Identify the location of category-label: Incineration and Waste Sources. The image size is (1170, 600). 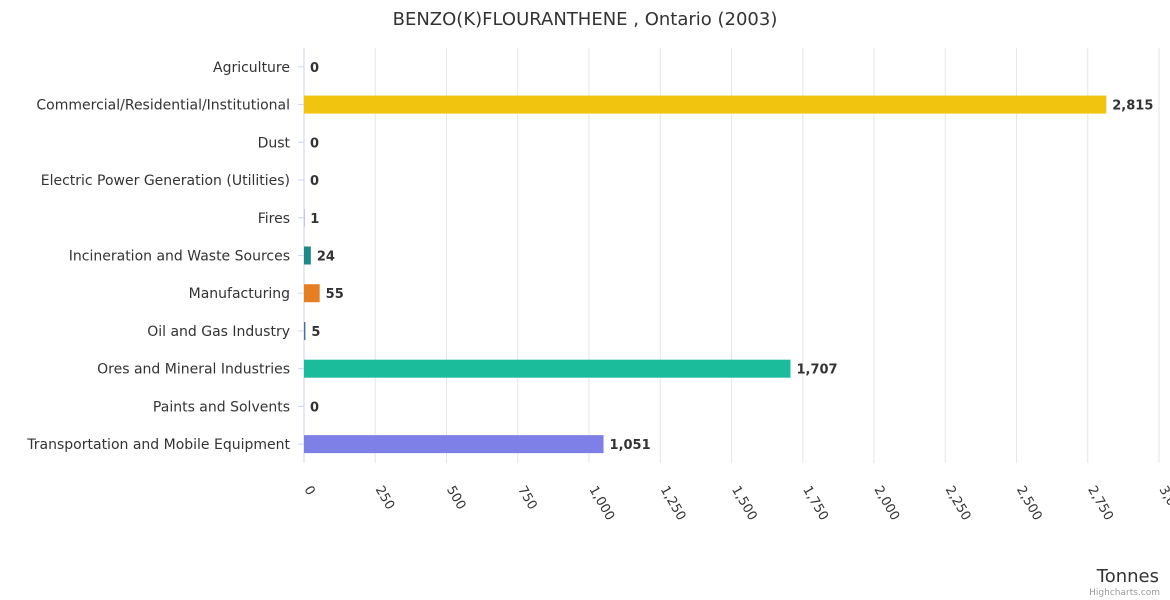
(179, 257).